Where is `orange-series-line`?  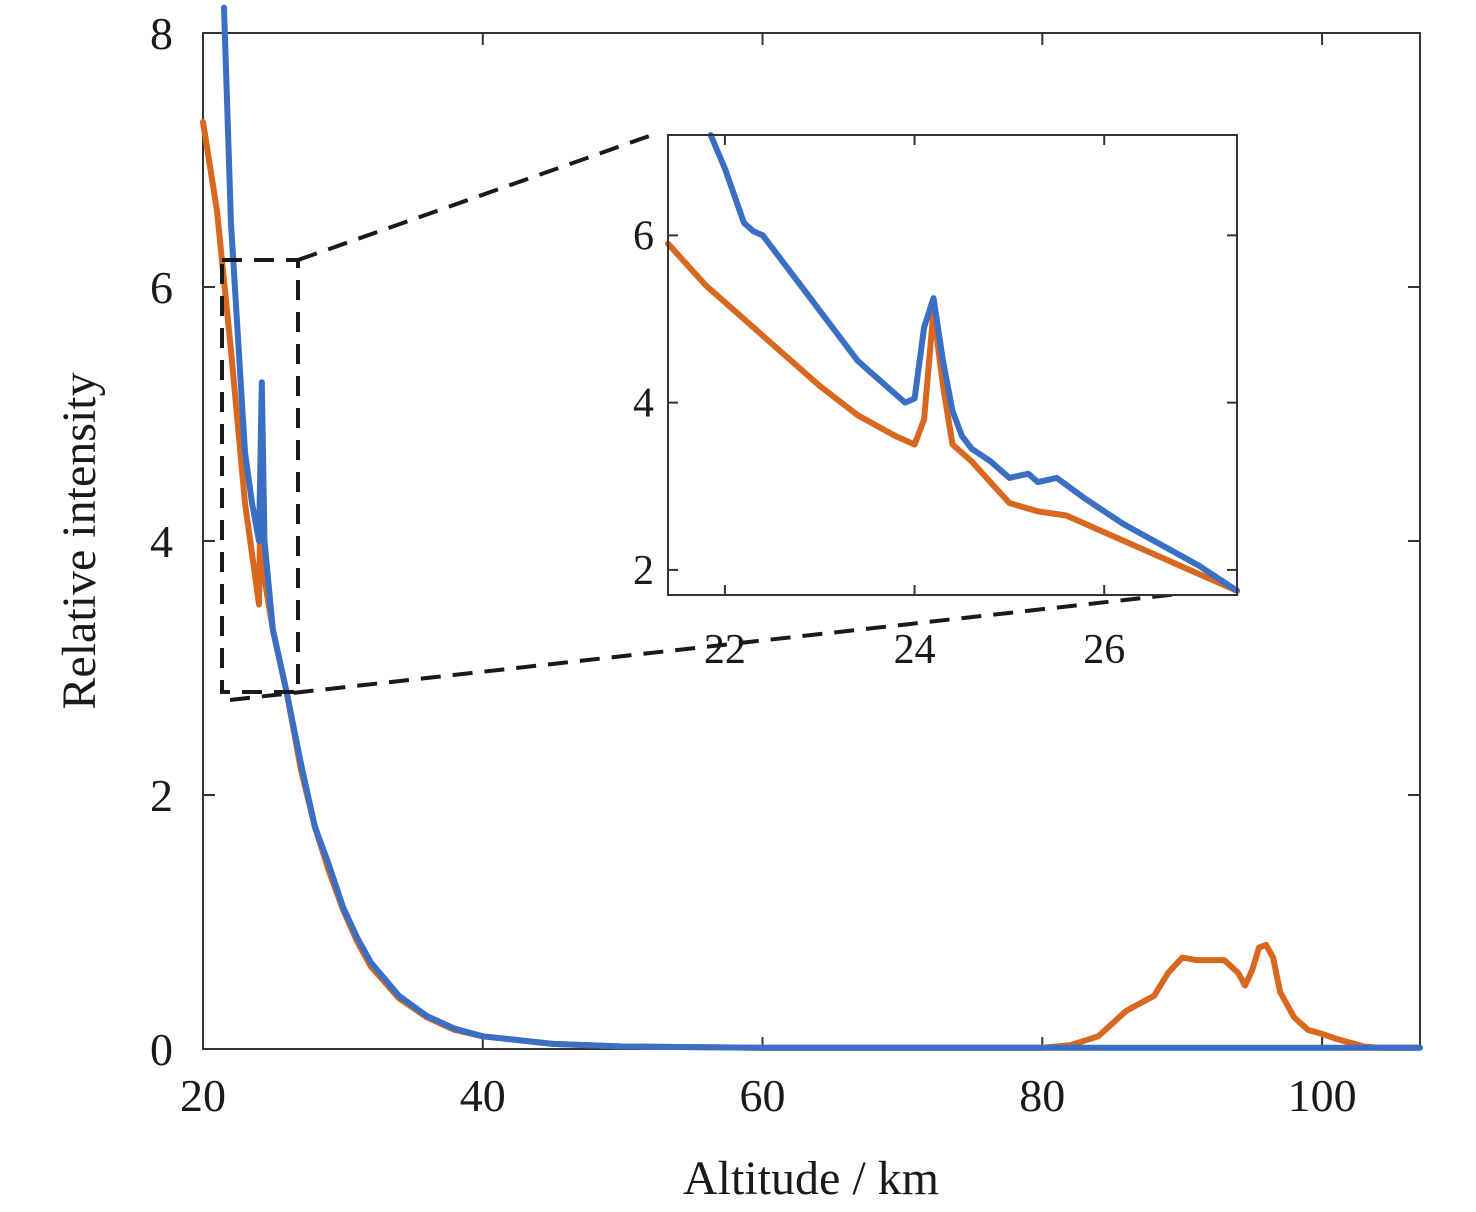
orange-series-line is located at coordinates (952, 417).